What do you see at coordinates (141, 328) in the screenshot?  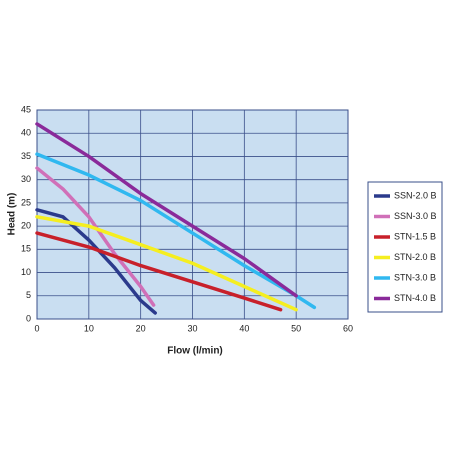 I see `x-tick-label: 20` at bounding box center [141, 328].